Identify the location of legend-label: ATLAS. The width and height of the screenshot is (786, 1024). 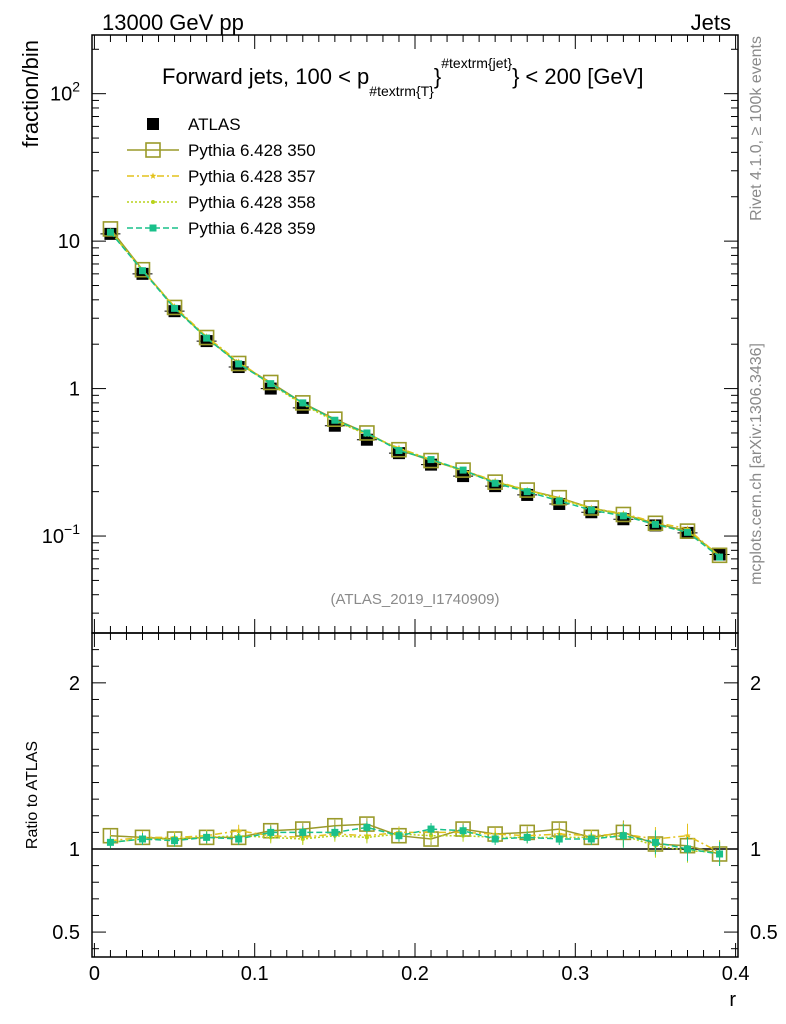
(214, 124).